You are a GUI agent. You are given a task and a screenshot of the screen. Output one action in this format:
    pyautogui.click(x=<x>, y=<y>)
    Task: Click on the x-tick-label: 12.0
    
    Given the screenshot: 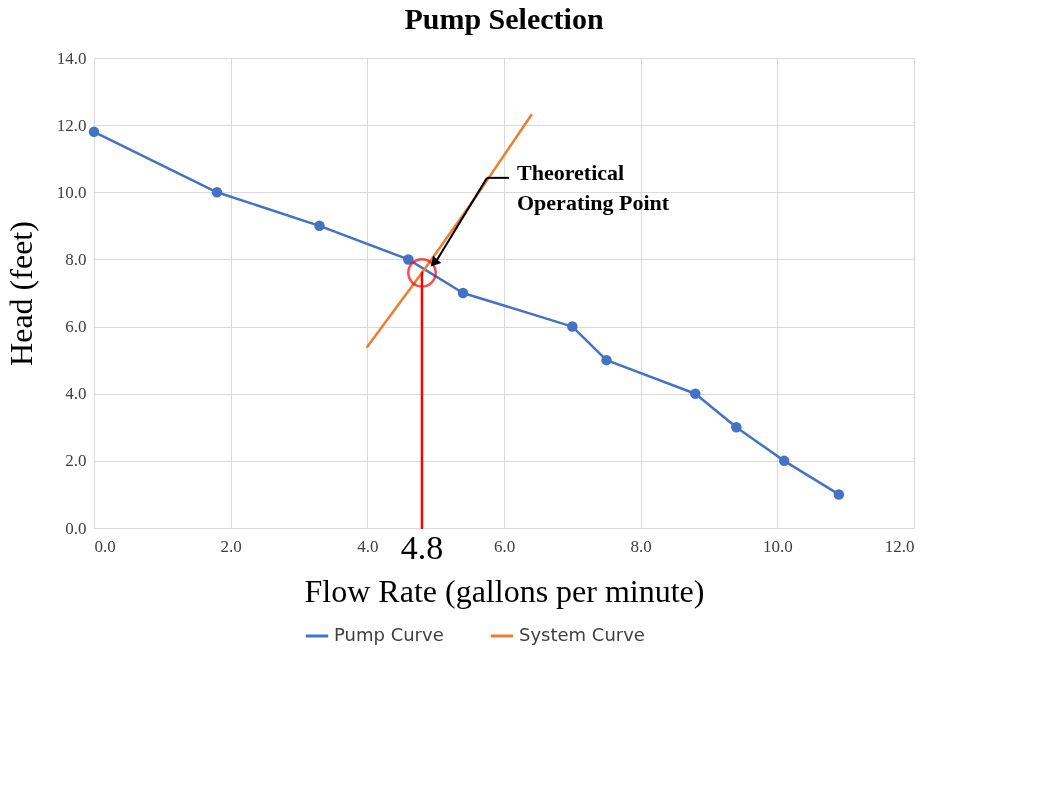 What is the action you would take?
    pyautogui.click(x=899, y=546)
    